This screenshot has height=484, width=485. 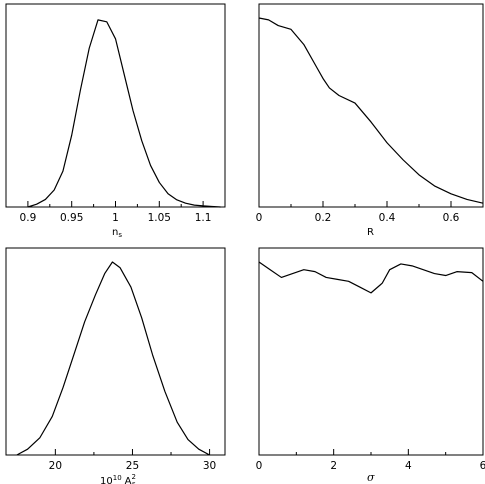 What do you see at coordinates (132, 466) in the screenshot?
I see `x-tick-label: 25` at bounding box center [132, 466].